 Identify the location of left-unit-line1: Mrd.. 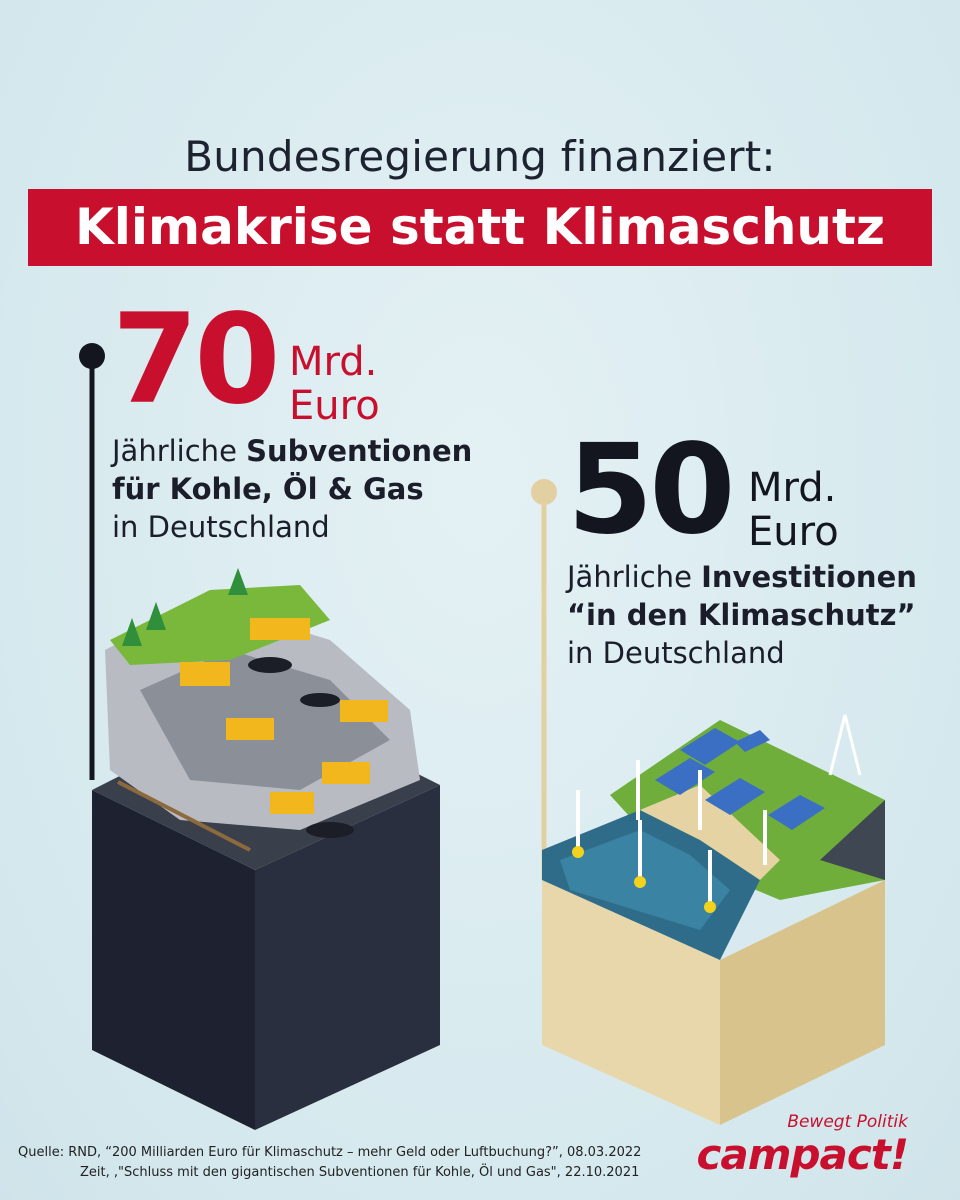
(333, 362).